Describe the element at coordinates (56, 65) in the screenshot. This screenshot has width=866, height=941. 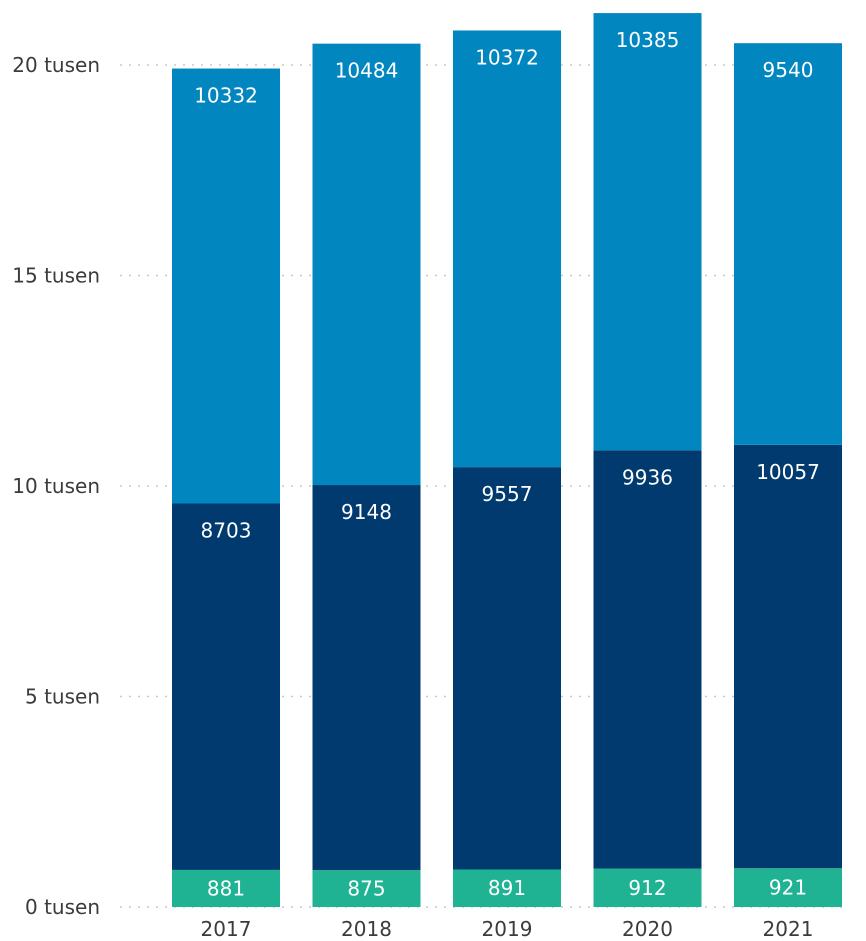
I see `y-tick-label-4: 20 tusen` at that location.